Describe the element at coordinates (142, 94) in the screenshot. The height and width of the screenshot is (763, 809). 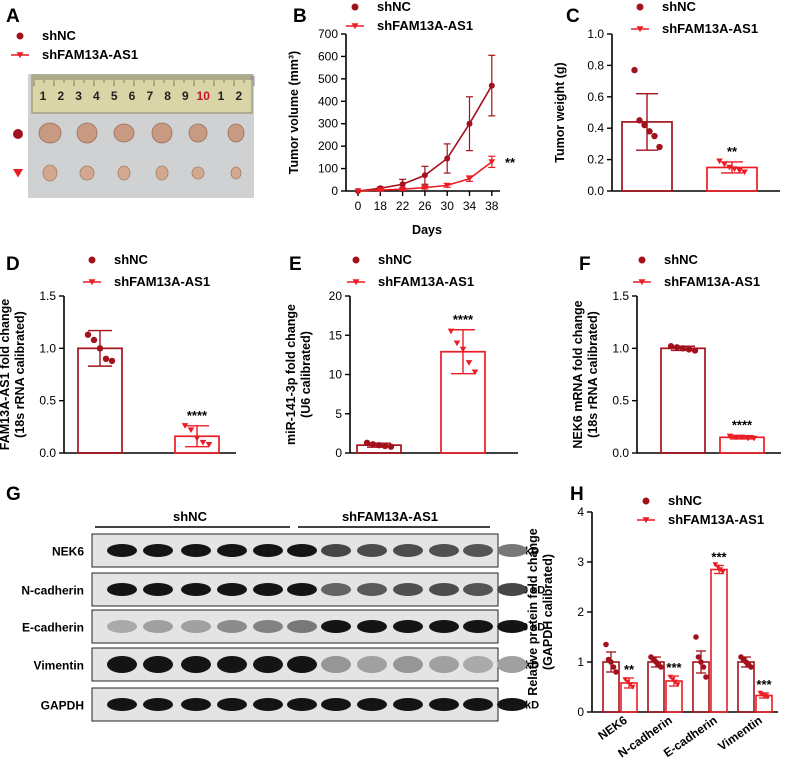
I see `ruler` at that location.